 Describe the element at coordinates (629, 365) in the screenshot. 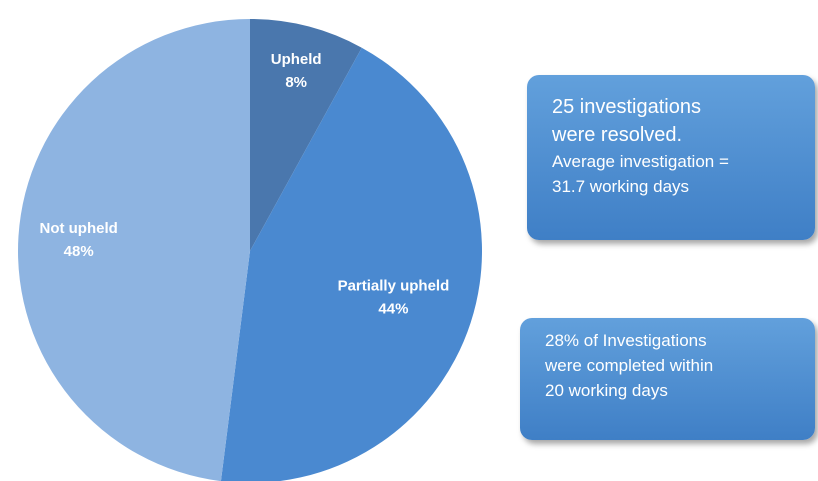

I see `annotation-line: were completed within` at that location.